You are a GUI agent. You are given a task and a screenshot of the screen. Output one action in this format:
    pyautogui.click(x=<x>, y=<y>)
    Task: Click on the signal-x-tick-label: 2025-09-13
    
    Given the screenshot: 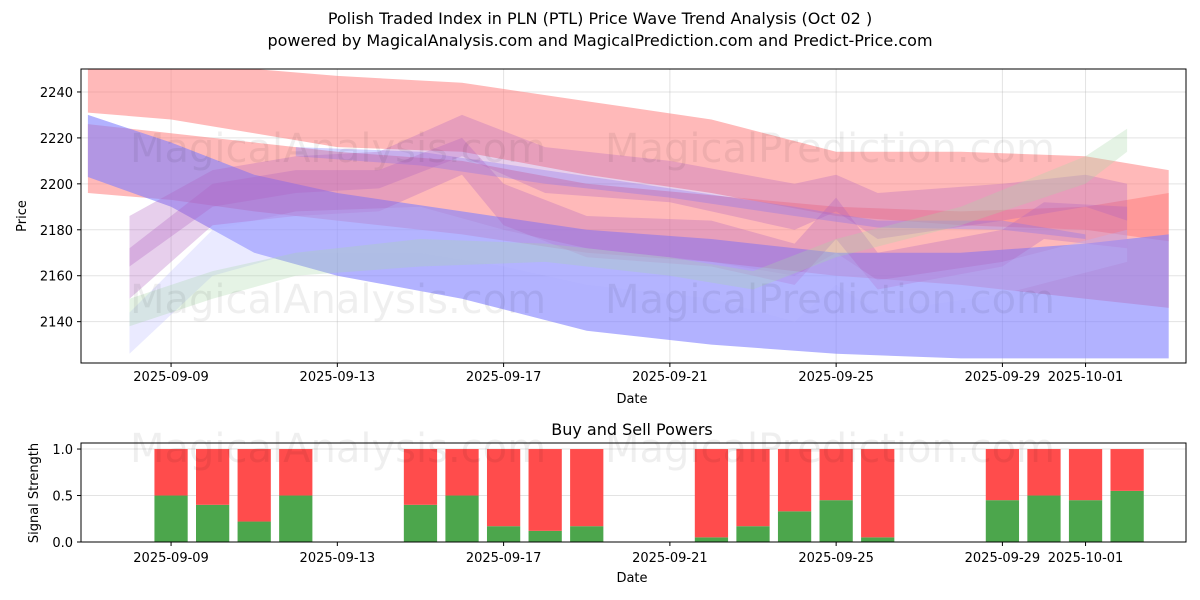 What is the action you would take?
    pyautogui.click(x=338, y=558)
    